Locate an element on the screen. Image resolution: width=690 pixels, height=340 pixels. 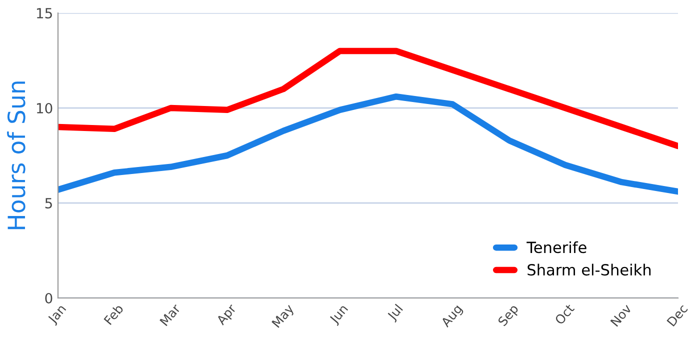
y-tick-label: 15 is located at coordinates (44, 13).